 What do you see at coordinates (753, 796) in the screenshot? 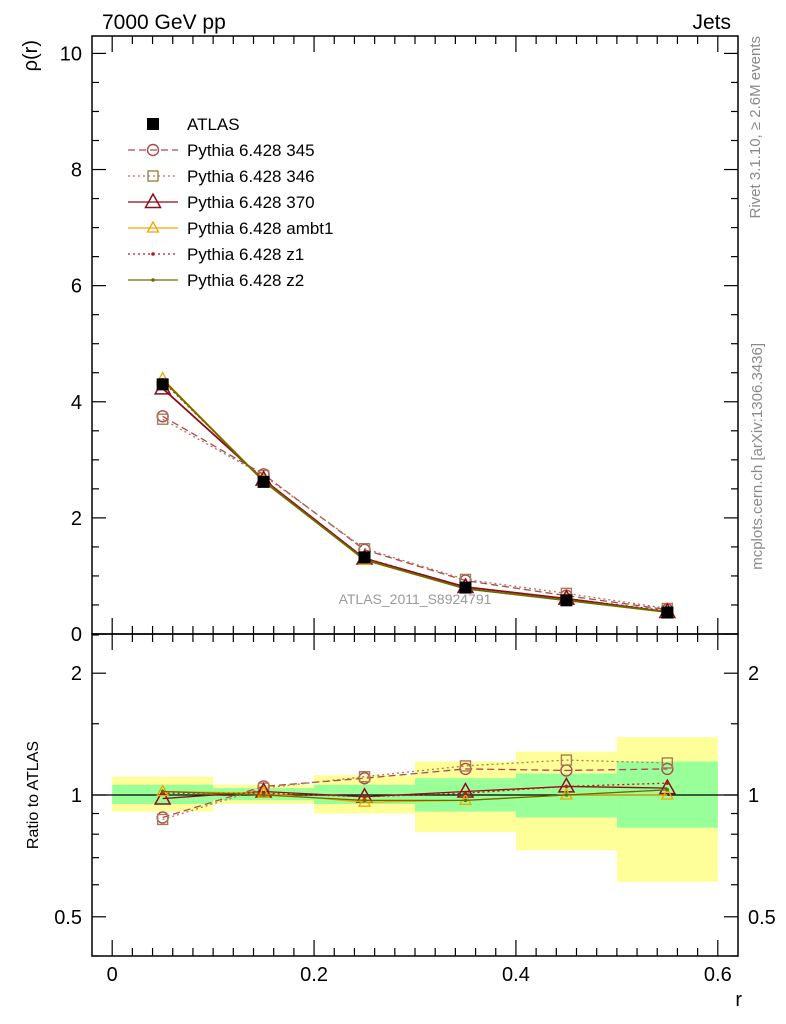
I see `ratio-ytick-label-right-1: 1` at bounding box center [753, 796].